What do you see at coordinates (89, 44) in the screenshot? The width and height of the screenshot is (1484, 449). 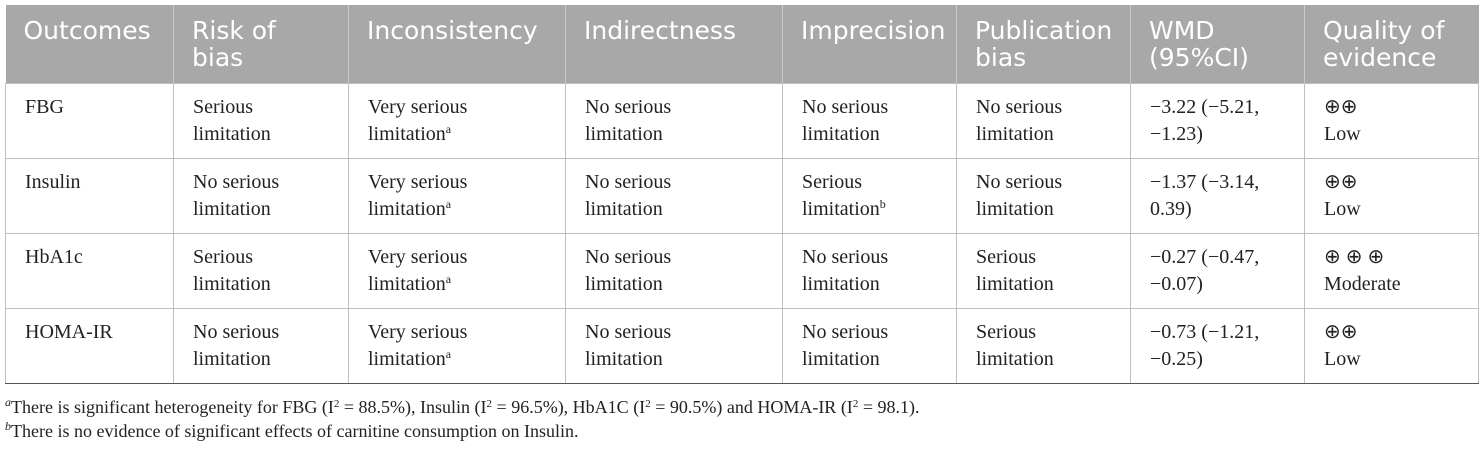 I see `header-outcomes: Outcomes` at bounding box center [89, 44].